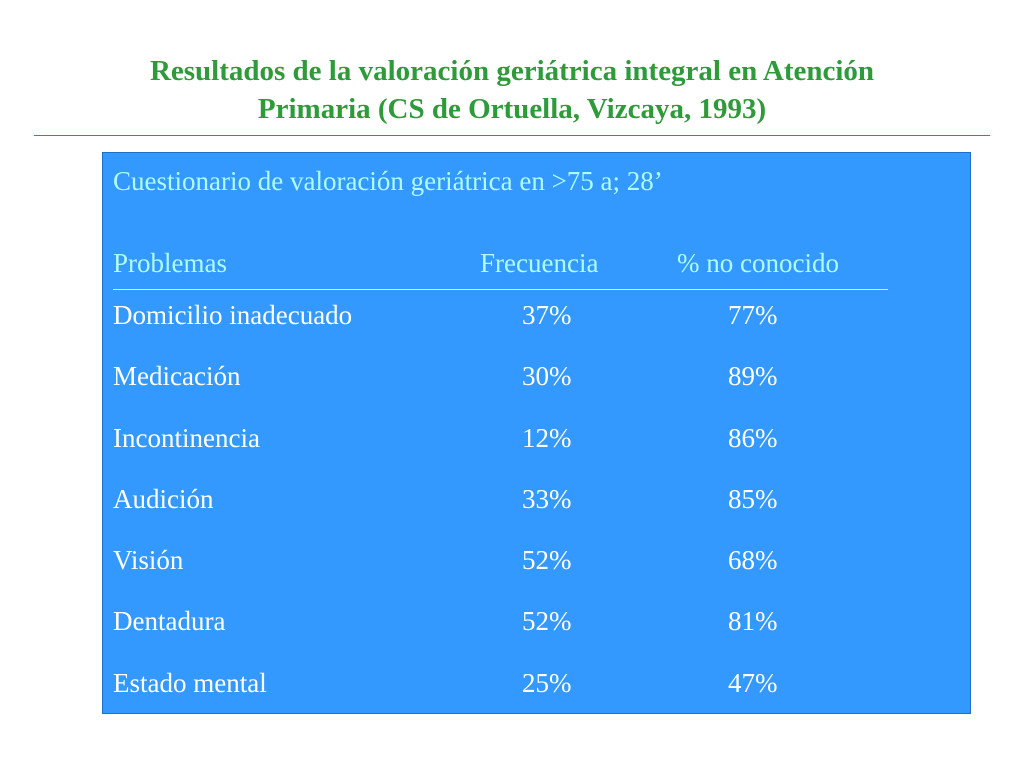  Describe the element at coordinates (547, 315) in the screenshot. I see `frequency-cell: 37%` at that location.